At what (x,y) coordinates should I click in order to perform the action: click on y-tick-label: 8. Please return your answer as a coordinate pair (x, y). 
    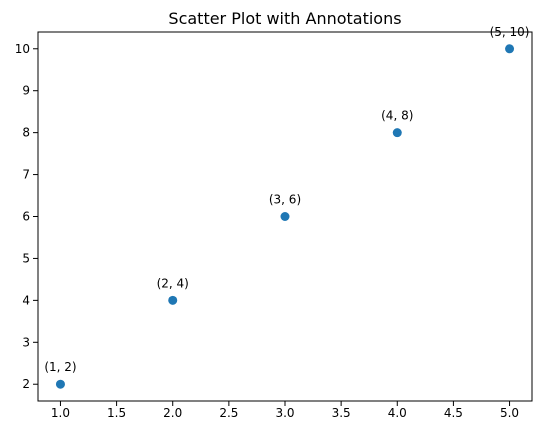
    Looking at the image, I should click on (26, 133).